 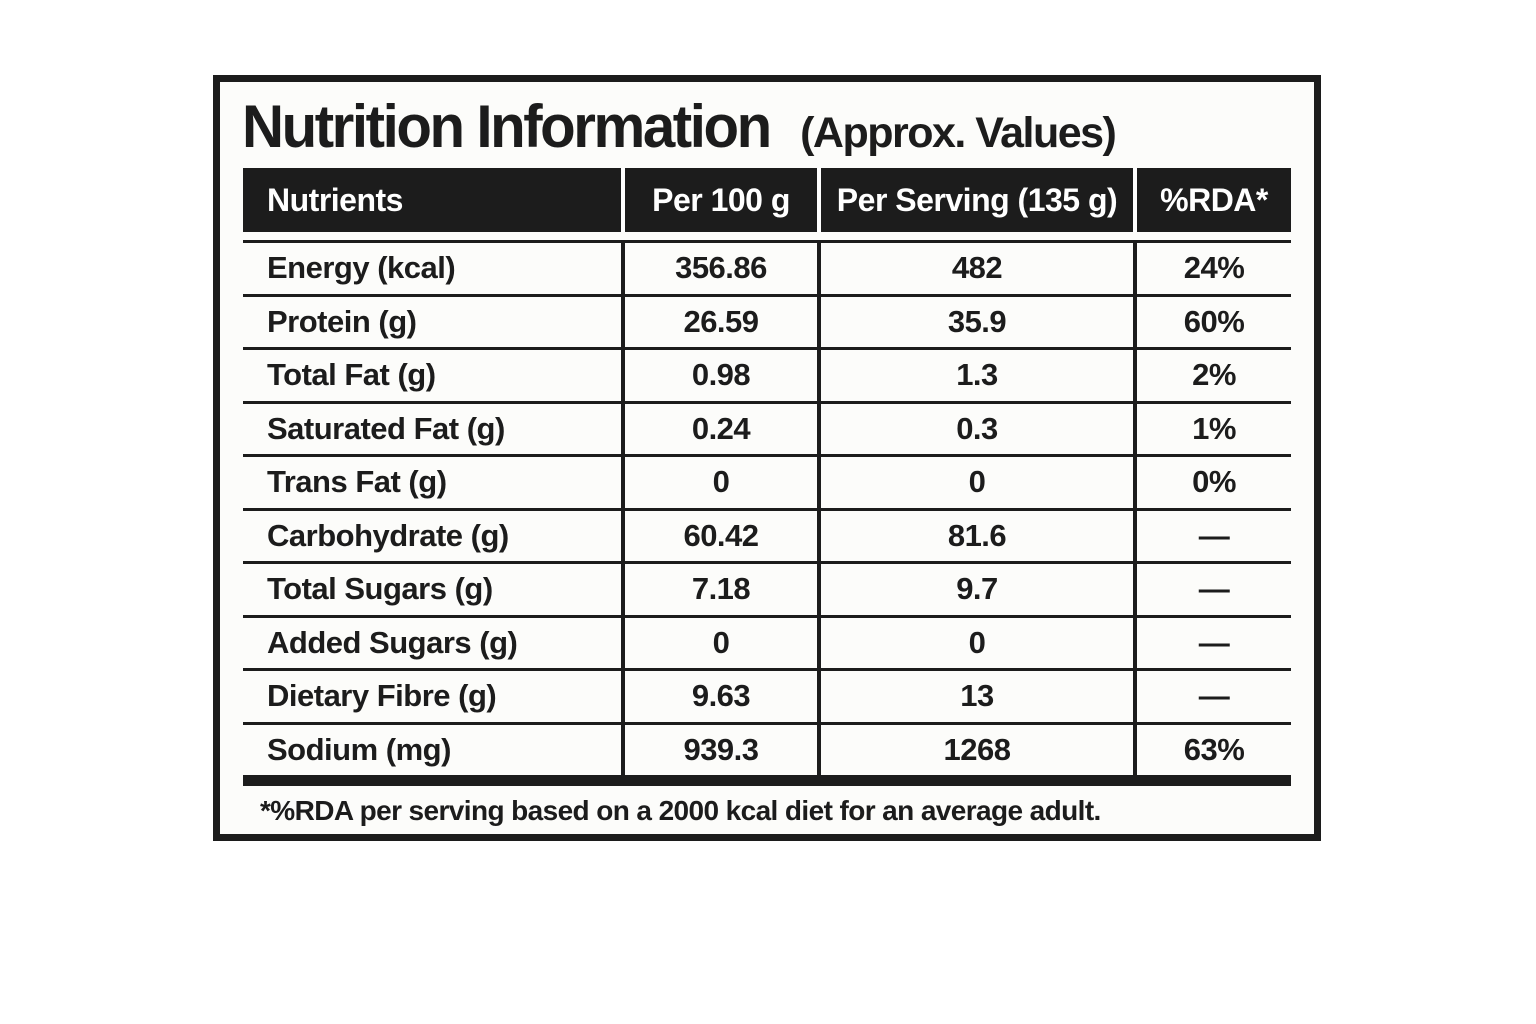 I want to click on column-header-per-100g: Per 100 g, so click(x=719, y=200).